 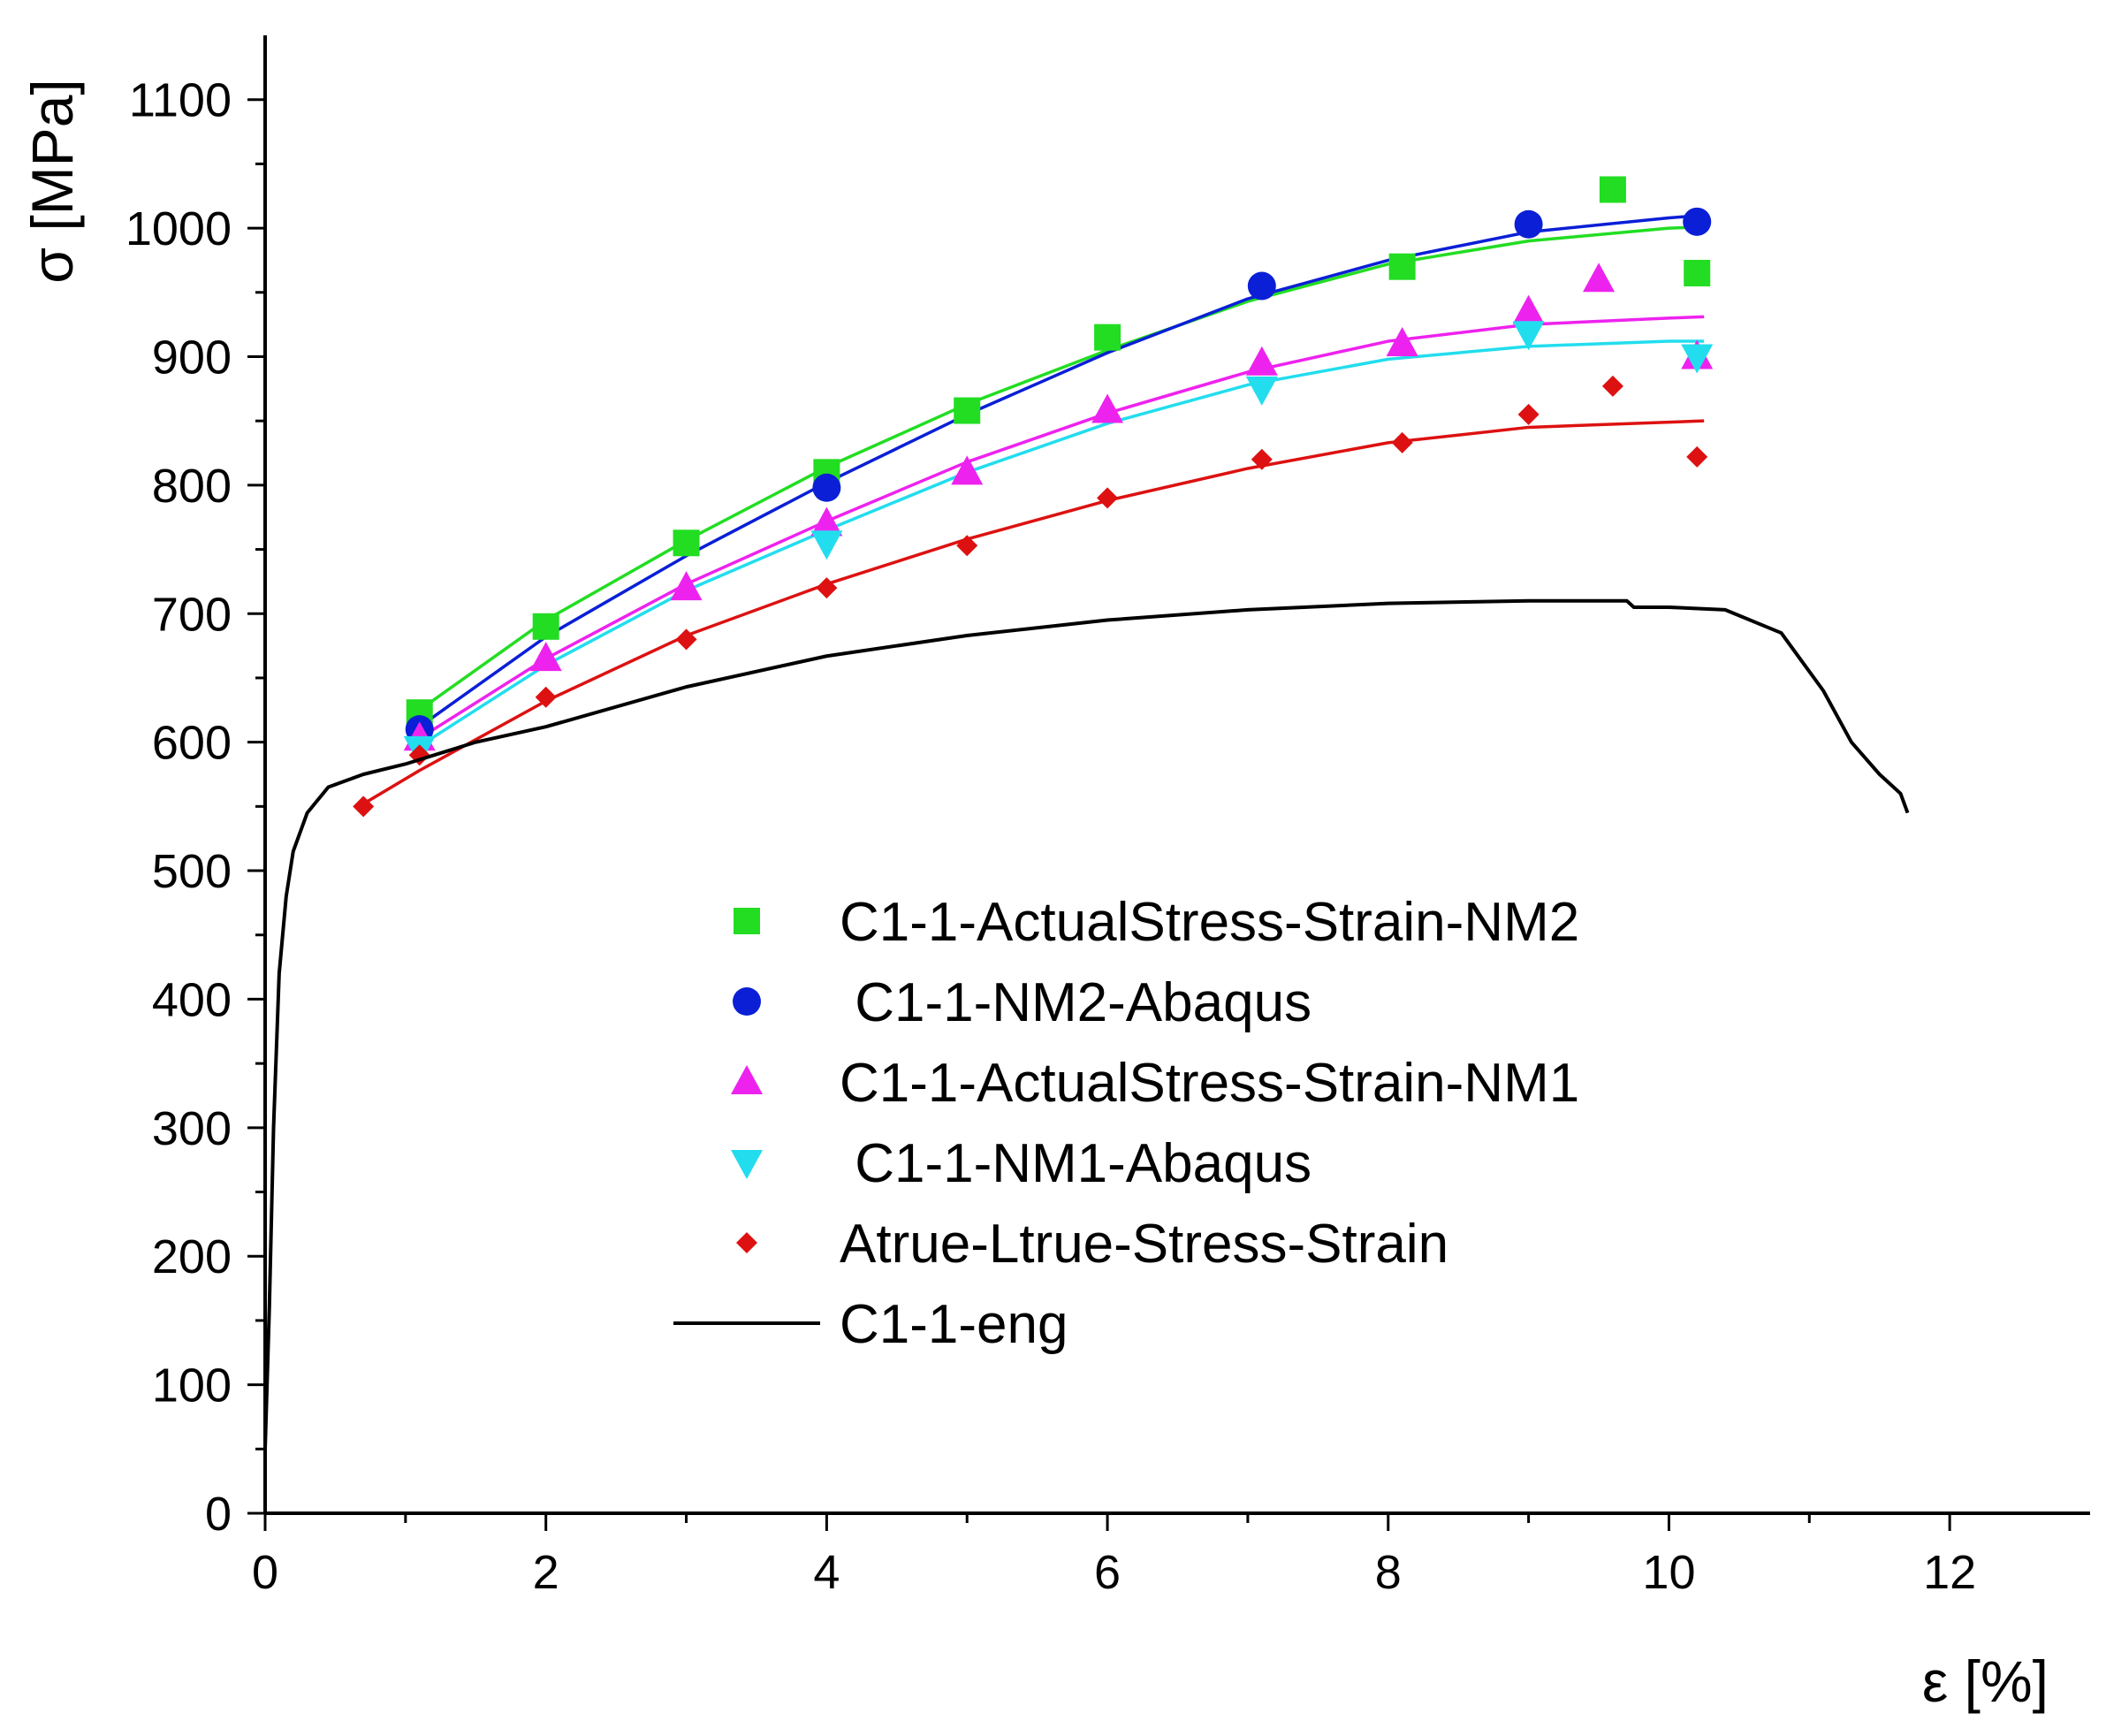 I want to click on legend-label: C1-1-ActualStress-Strain-NM1, so click(x=1209, y=1083).